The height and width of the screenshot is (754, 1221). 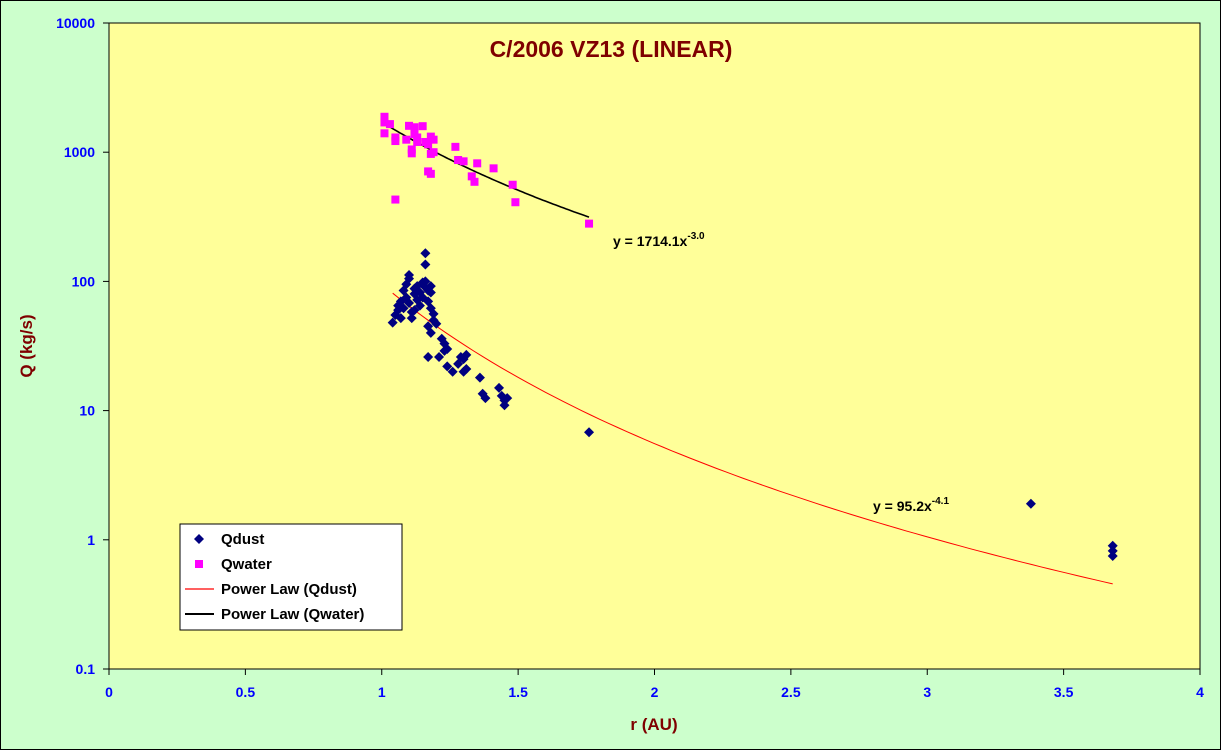 What do you see at coordinates (1200, 692) in the screenshot?
I see `x-tick-label: 4` at bounding box center [1200, 692].